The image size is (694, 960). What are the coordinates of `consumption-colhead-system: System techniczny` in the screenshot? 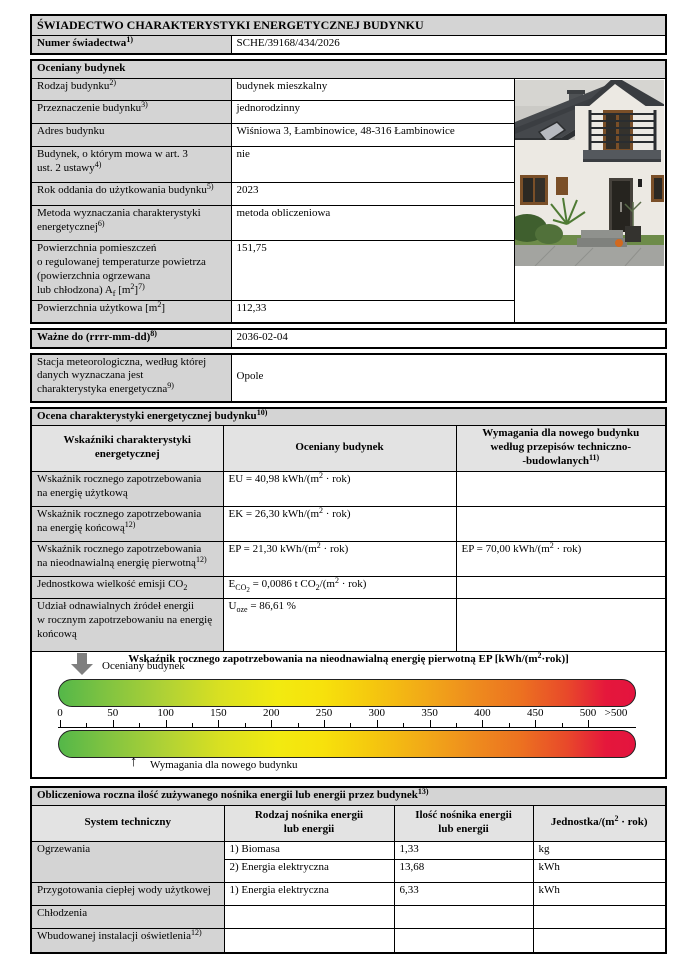 It's located at (127, 824).